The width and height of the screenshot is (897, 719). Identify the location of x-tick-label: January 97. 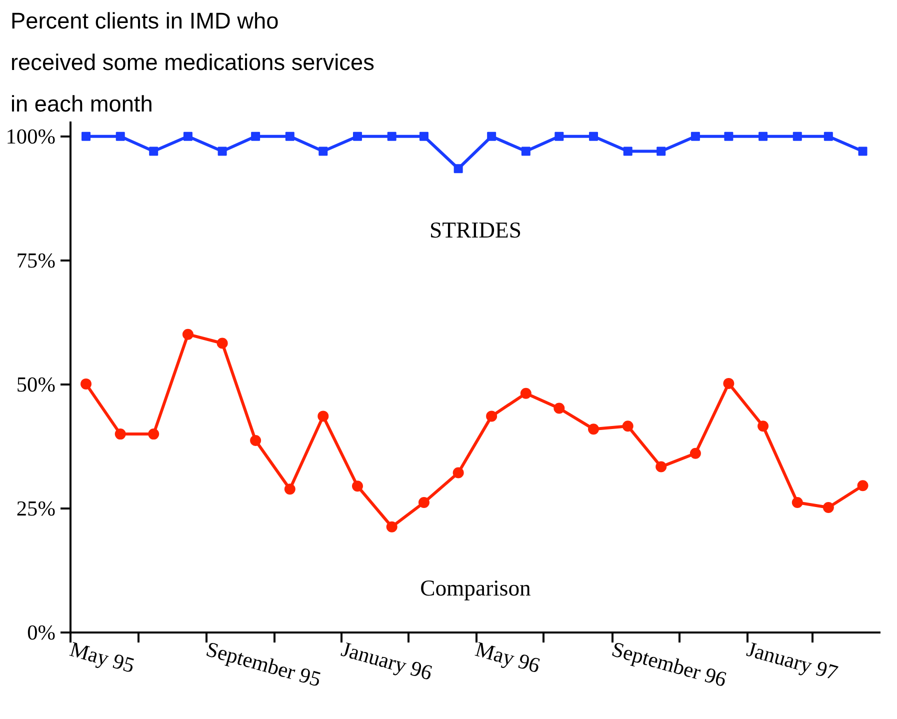
(792, 660).